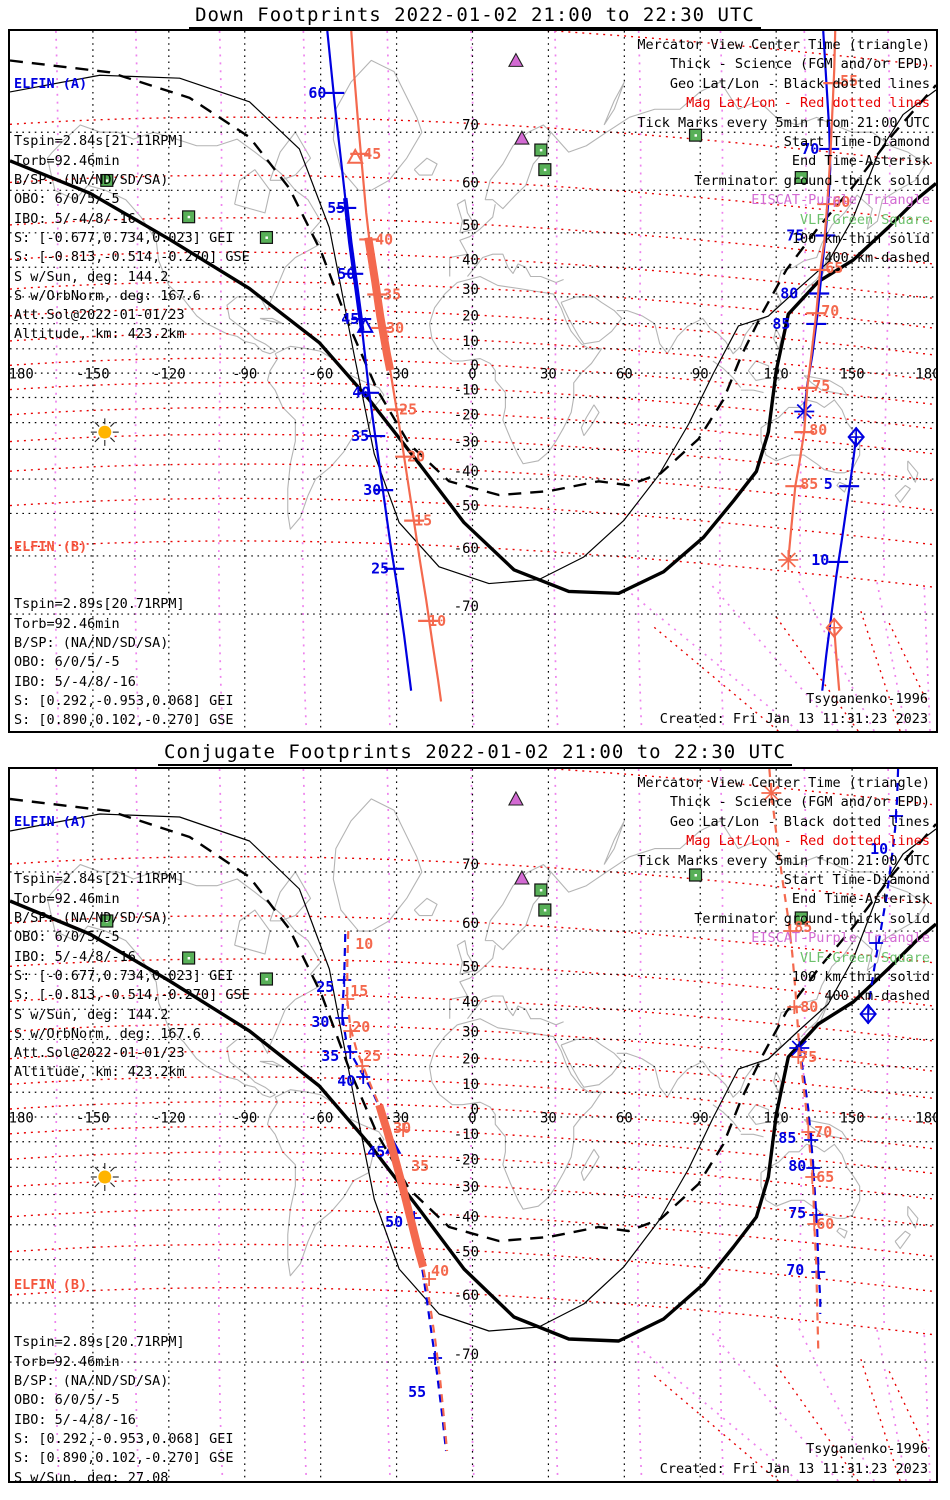  Describe the element at coordinates (466, 391) in the screenshot. I see `svg-text: -10` at that location.